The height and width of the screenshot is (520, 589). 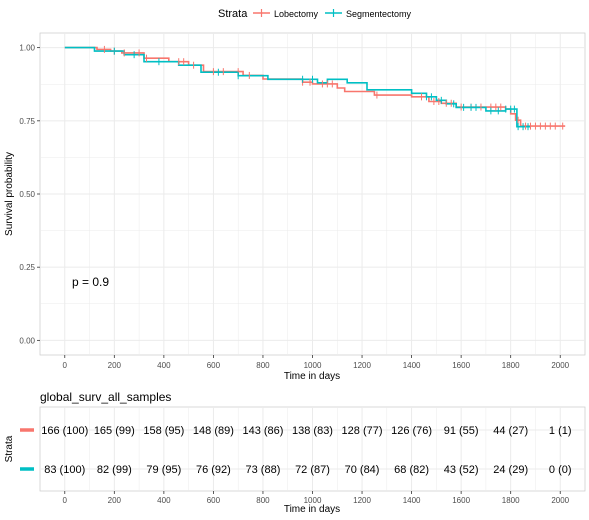 What do you see at coordinates (312, 431) in the screenshot?
I see `risk-table-cell: 138 (83)` at bounding box center [312, 431].